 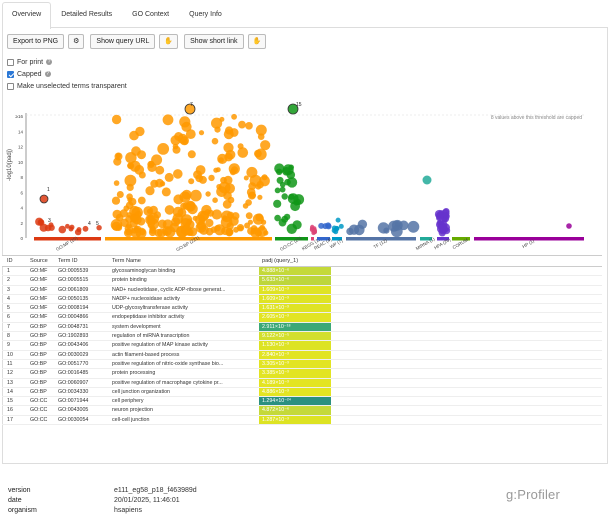 What do you see at coordinates (68, 261) in the screenshot?
I see `header-term-id: Term ID` at bounding box center [68, 261].